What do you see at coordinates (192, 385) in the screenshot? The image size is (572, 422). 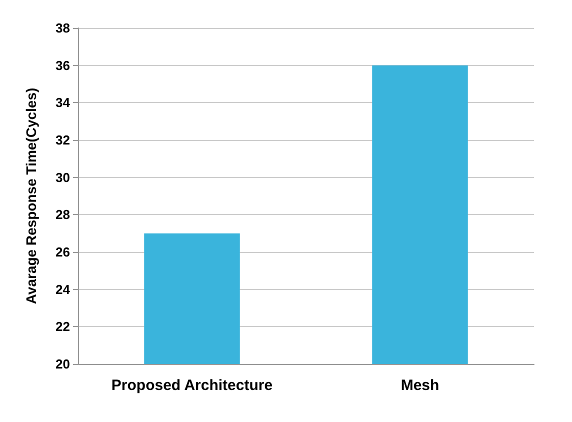 I see `x-tick-label: Proposed Architecture` at bounding box center [192, 385].